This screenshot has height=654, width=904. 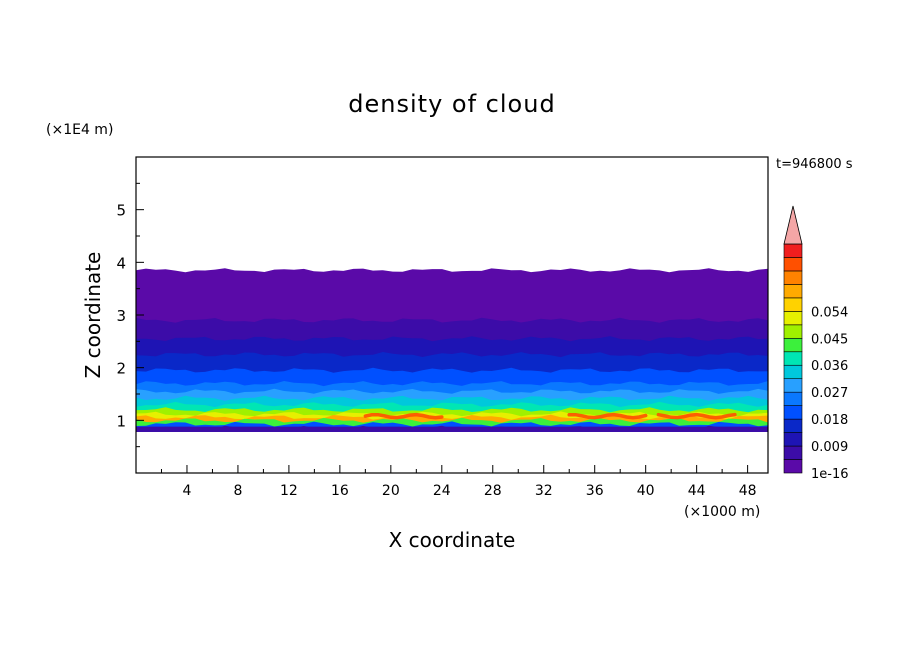 What do you see at coordinates (451, 104) in the screenshot?
I see `chart-title: density of cloud` at bounding box center [451, 104].